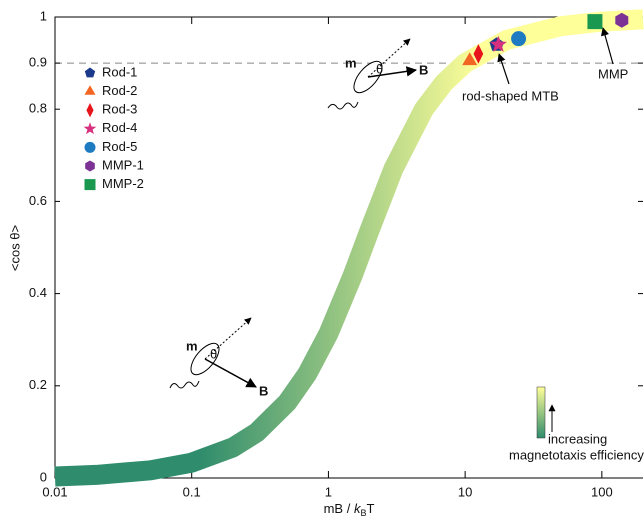  What do you see at coordinates (38, 62) in the screenshot?
I see `y-tick-label: 0.9` at bounding box center [38, 62].